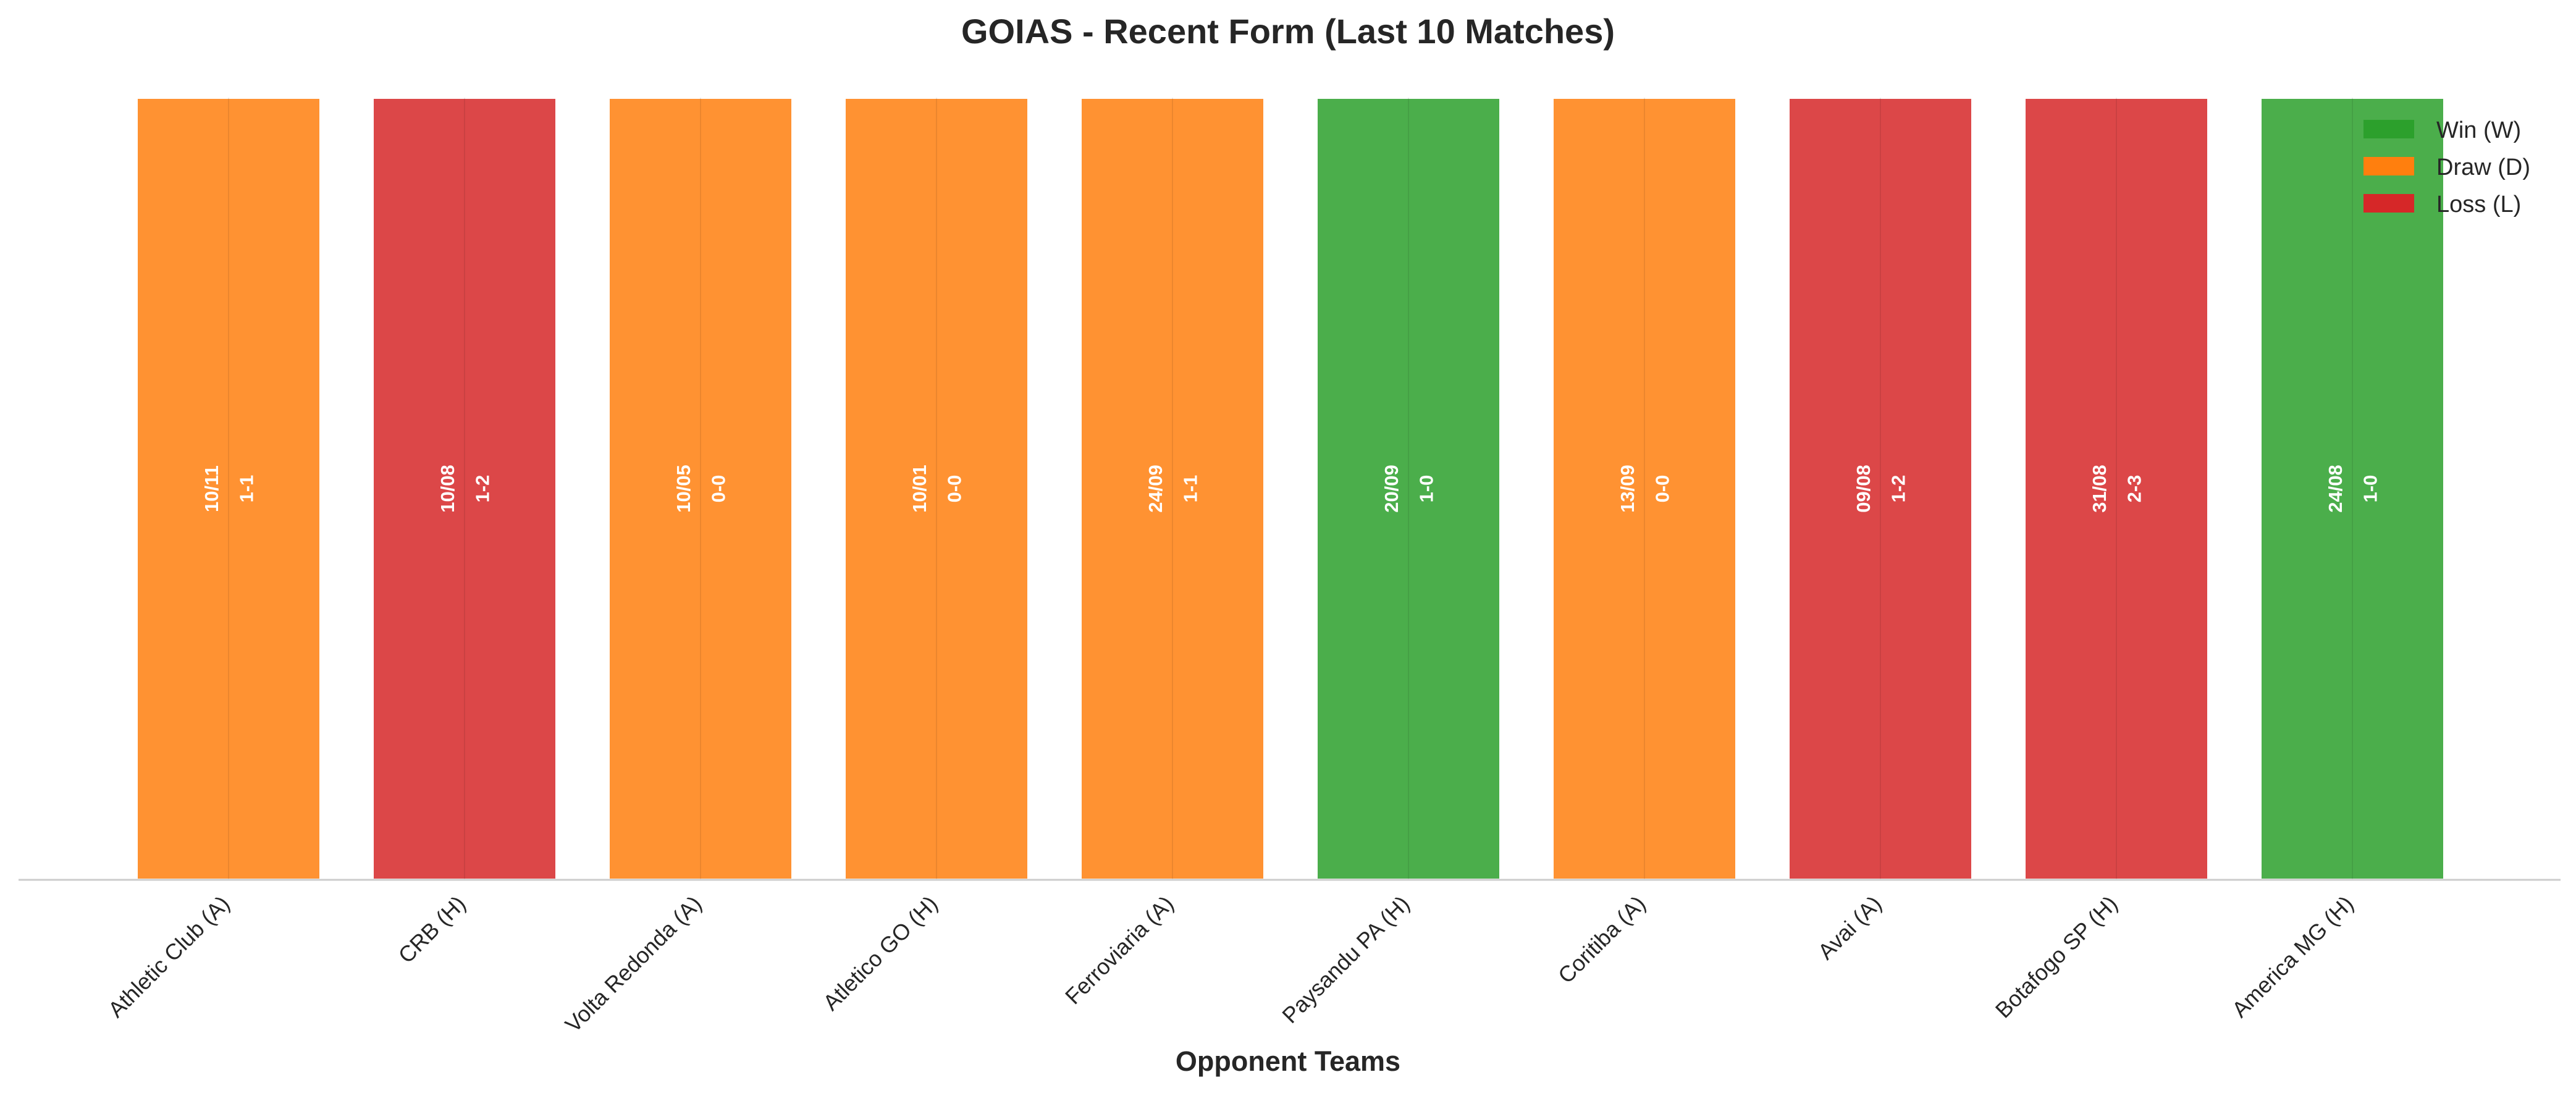 The image size is (2576, 1093). What do you see at coordinates (2335, 489) in the screenshot?
I see `bar-date-label: 24/08` at bounding box center [2335, 489].